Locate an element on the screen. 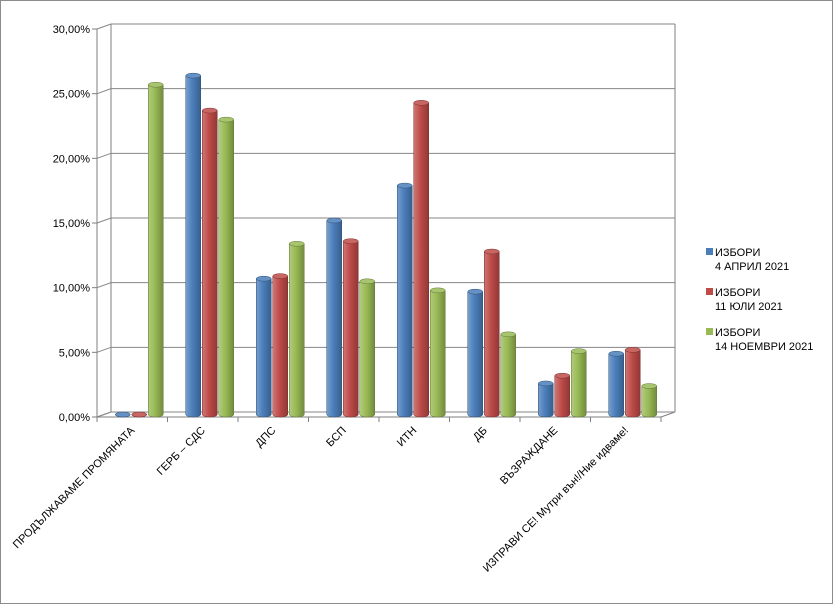 This screenshot has width=833, height=608. y-tick-label: 20,00% is located at coordinates (72, 159).